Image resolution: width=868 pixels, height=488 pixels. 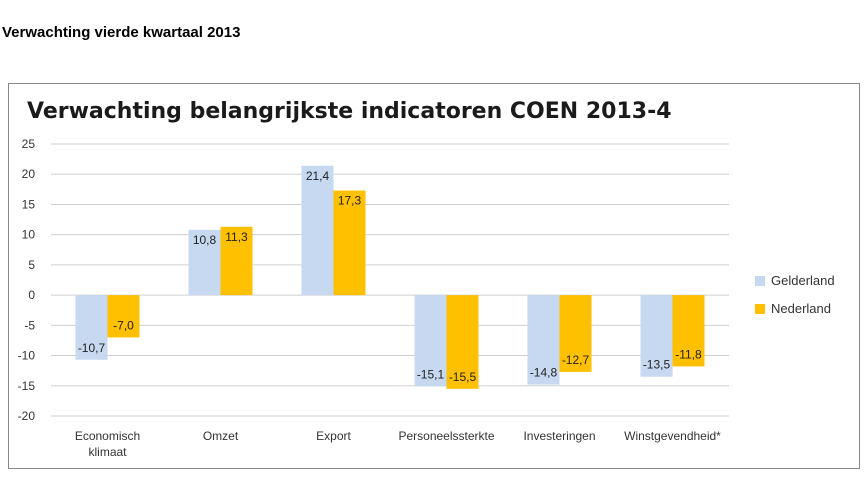 What do you see at coordinates (107, 436) in the screenshot?
I see `category-label: Economisch` at bounding box center [107, 436].